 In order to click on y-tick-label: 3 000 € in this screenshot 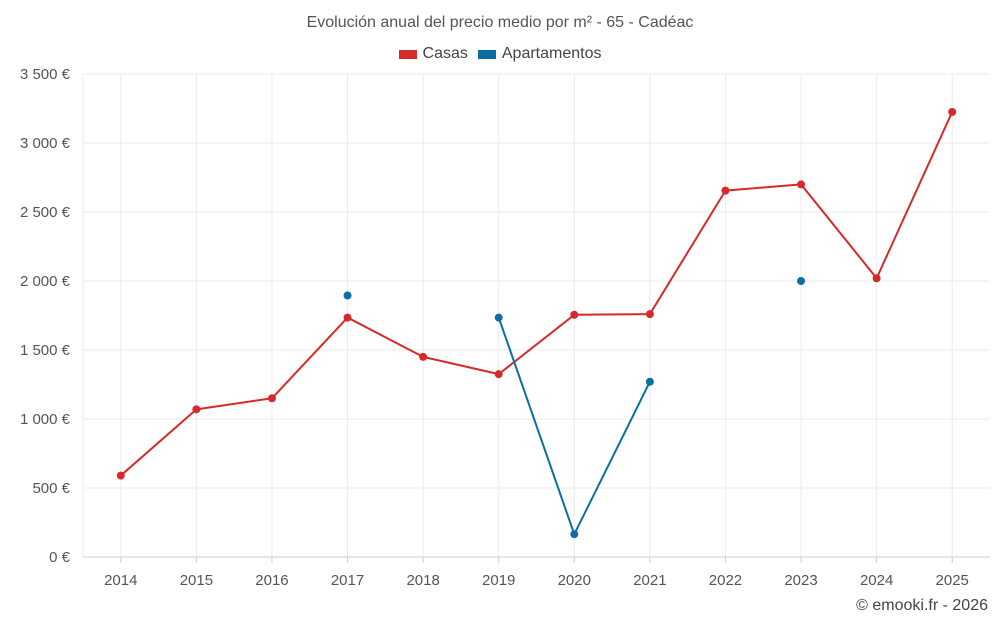, I will do `click(45, 143)`.